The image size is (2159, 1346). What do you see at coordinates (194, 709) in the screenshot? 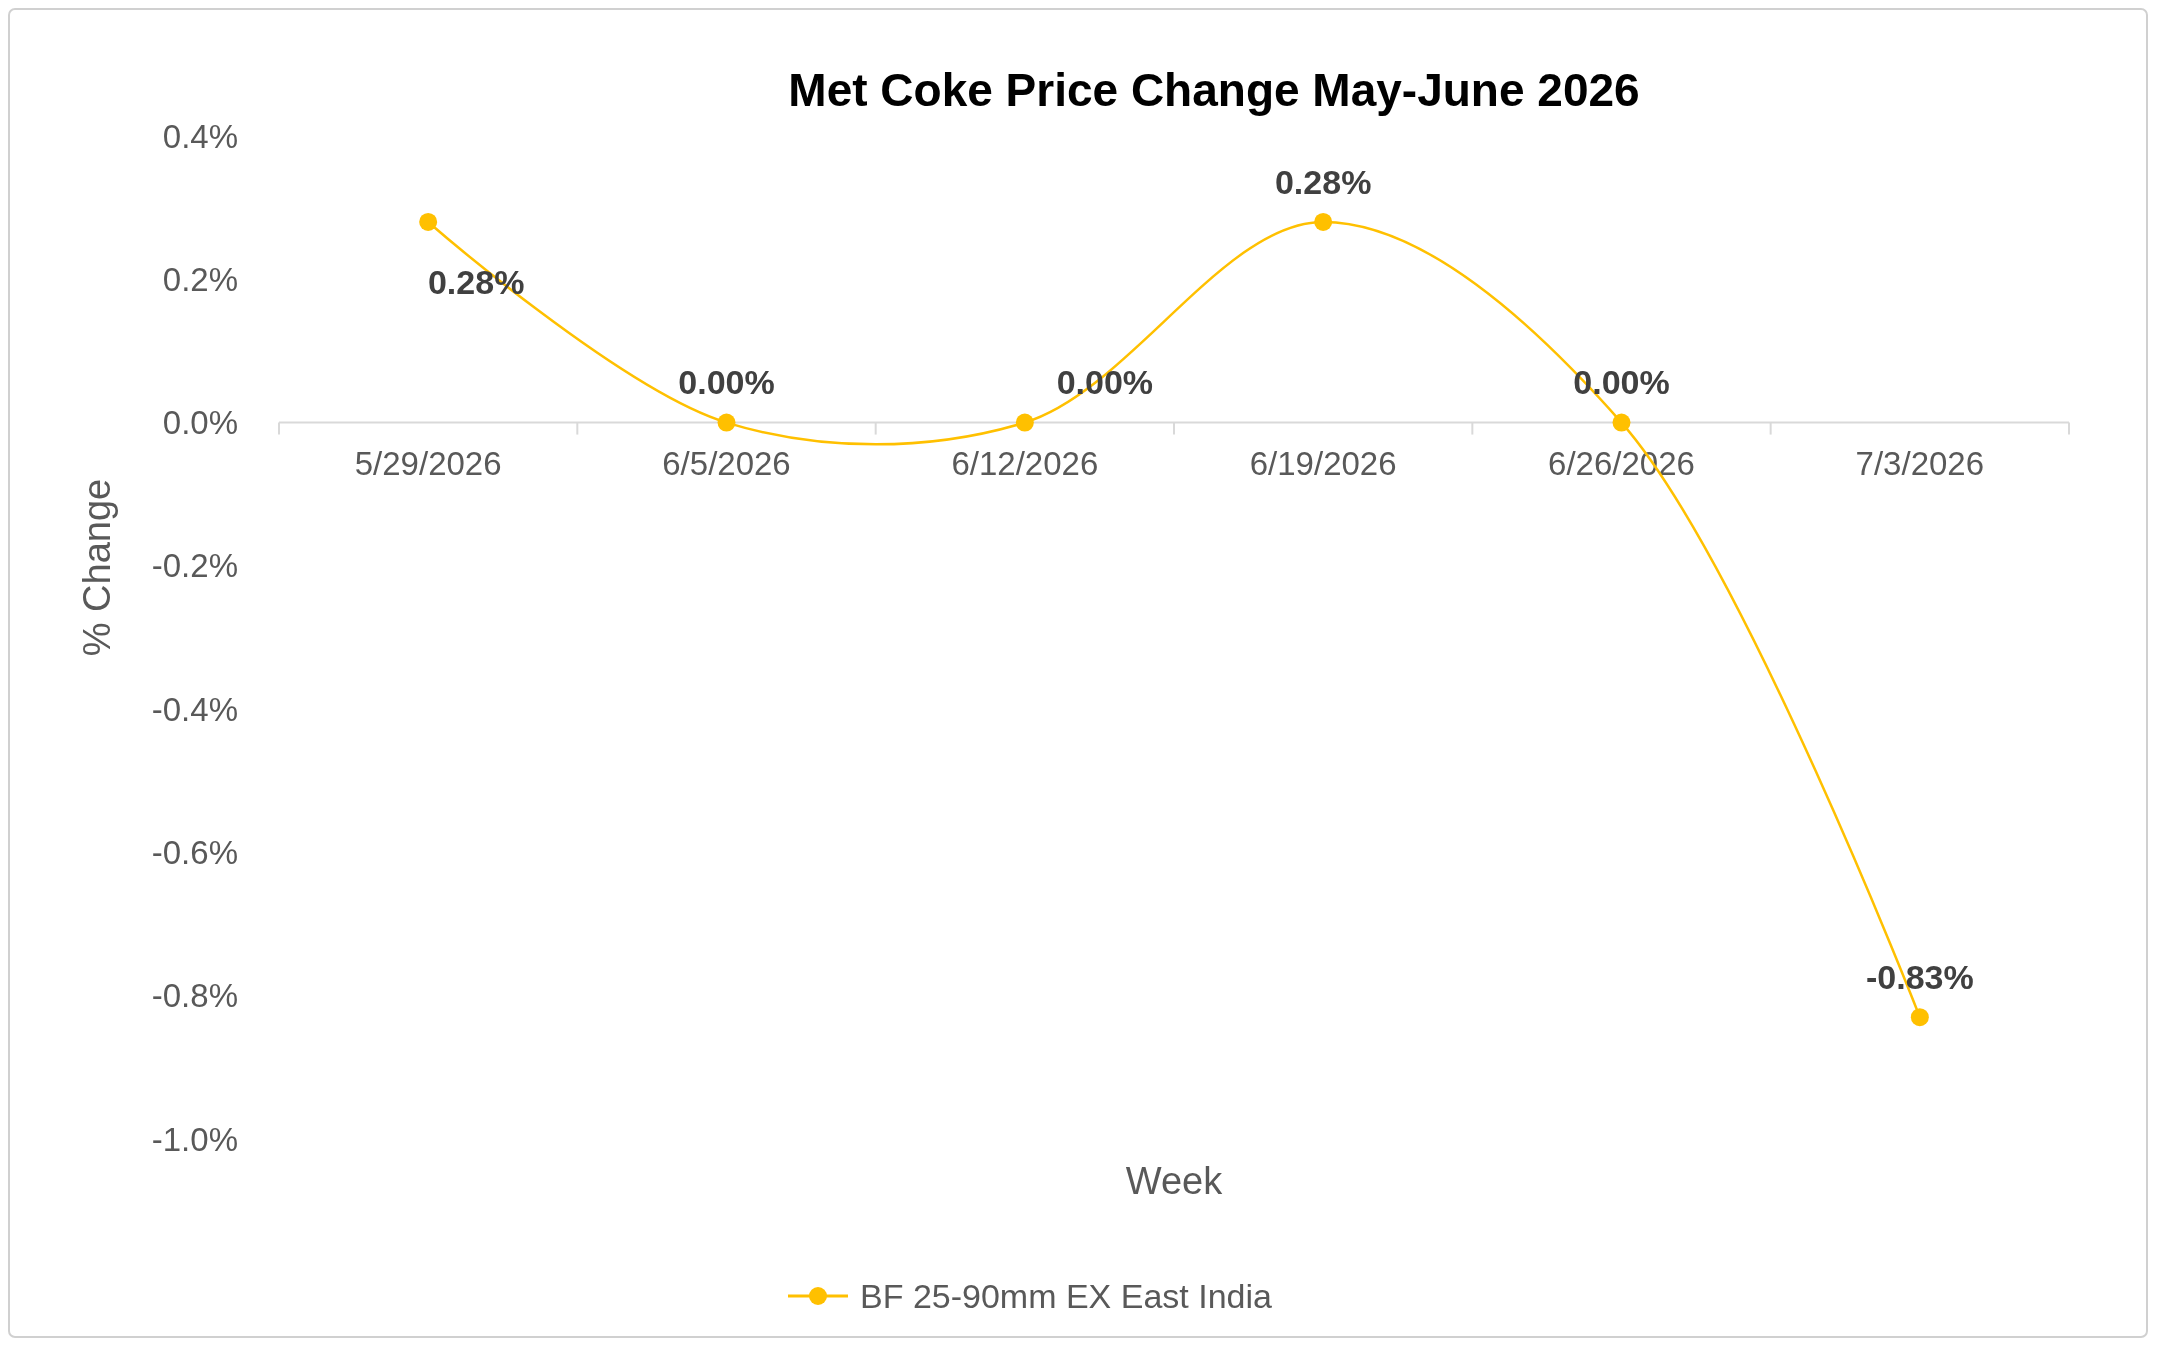
I see `y-tick-label: -0.4%` at bounding box center [194, 709].